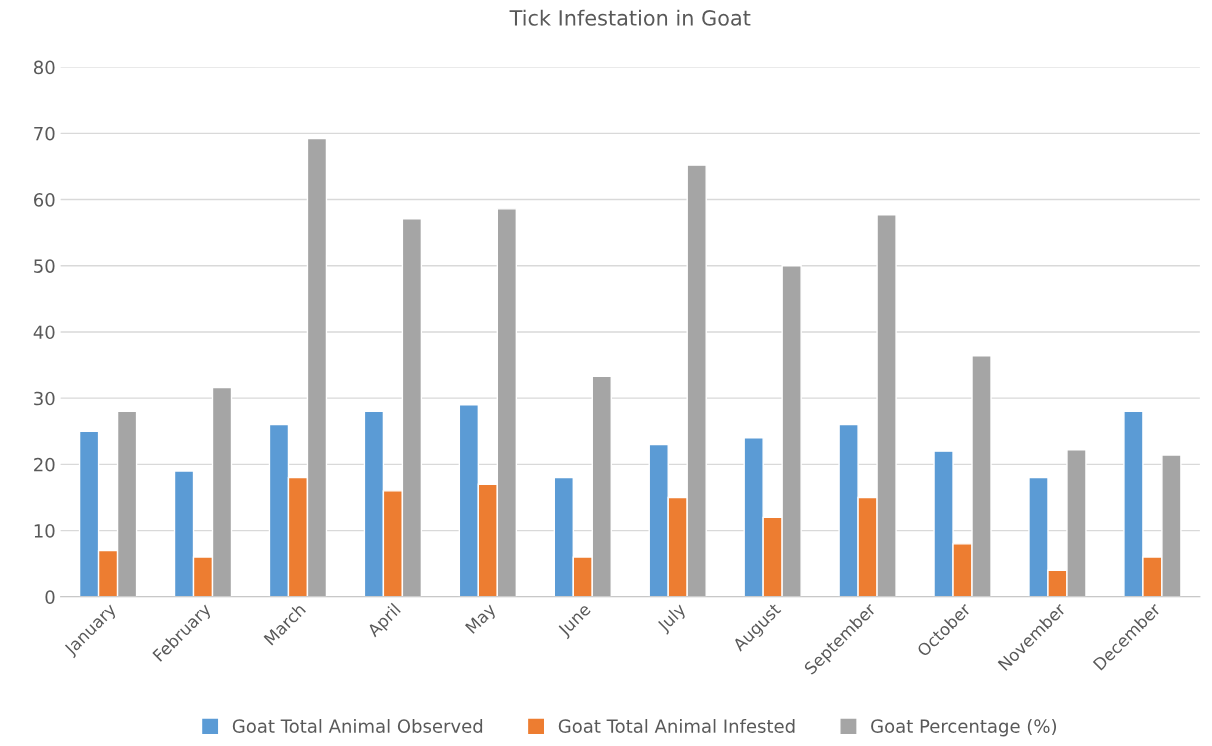 The height and width of the screenshot is (746, 1212). I want to click on y-tick-label: 70, so click(44, 133).